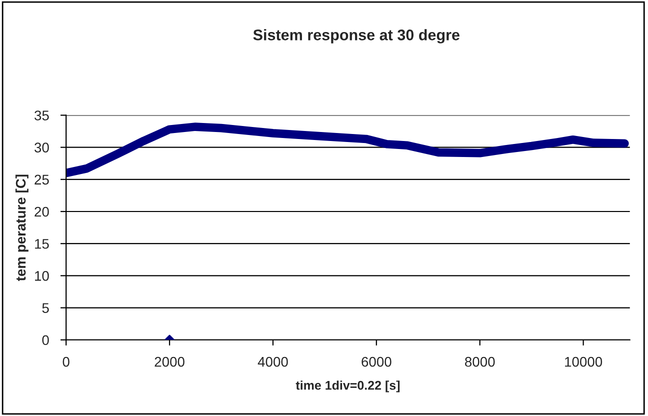 The width and height of the screenshot is (648, 416). I want to click on y-tick-label: 30, so click(41, 147).